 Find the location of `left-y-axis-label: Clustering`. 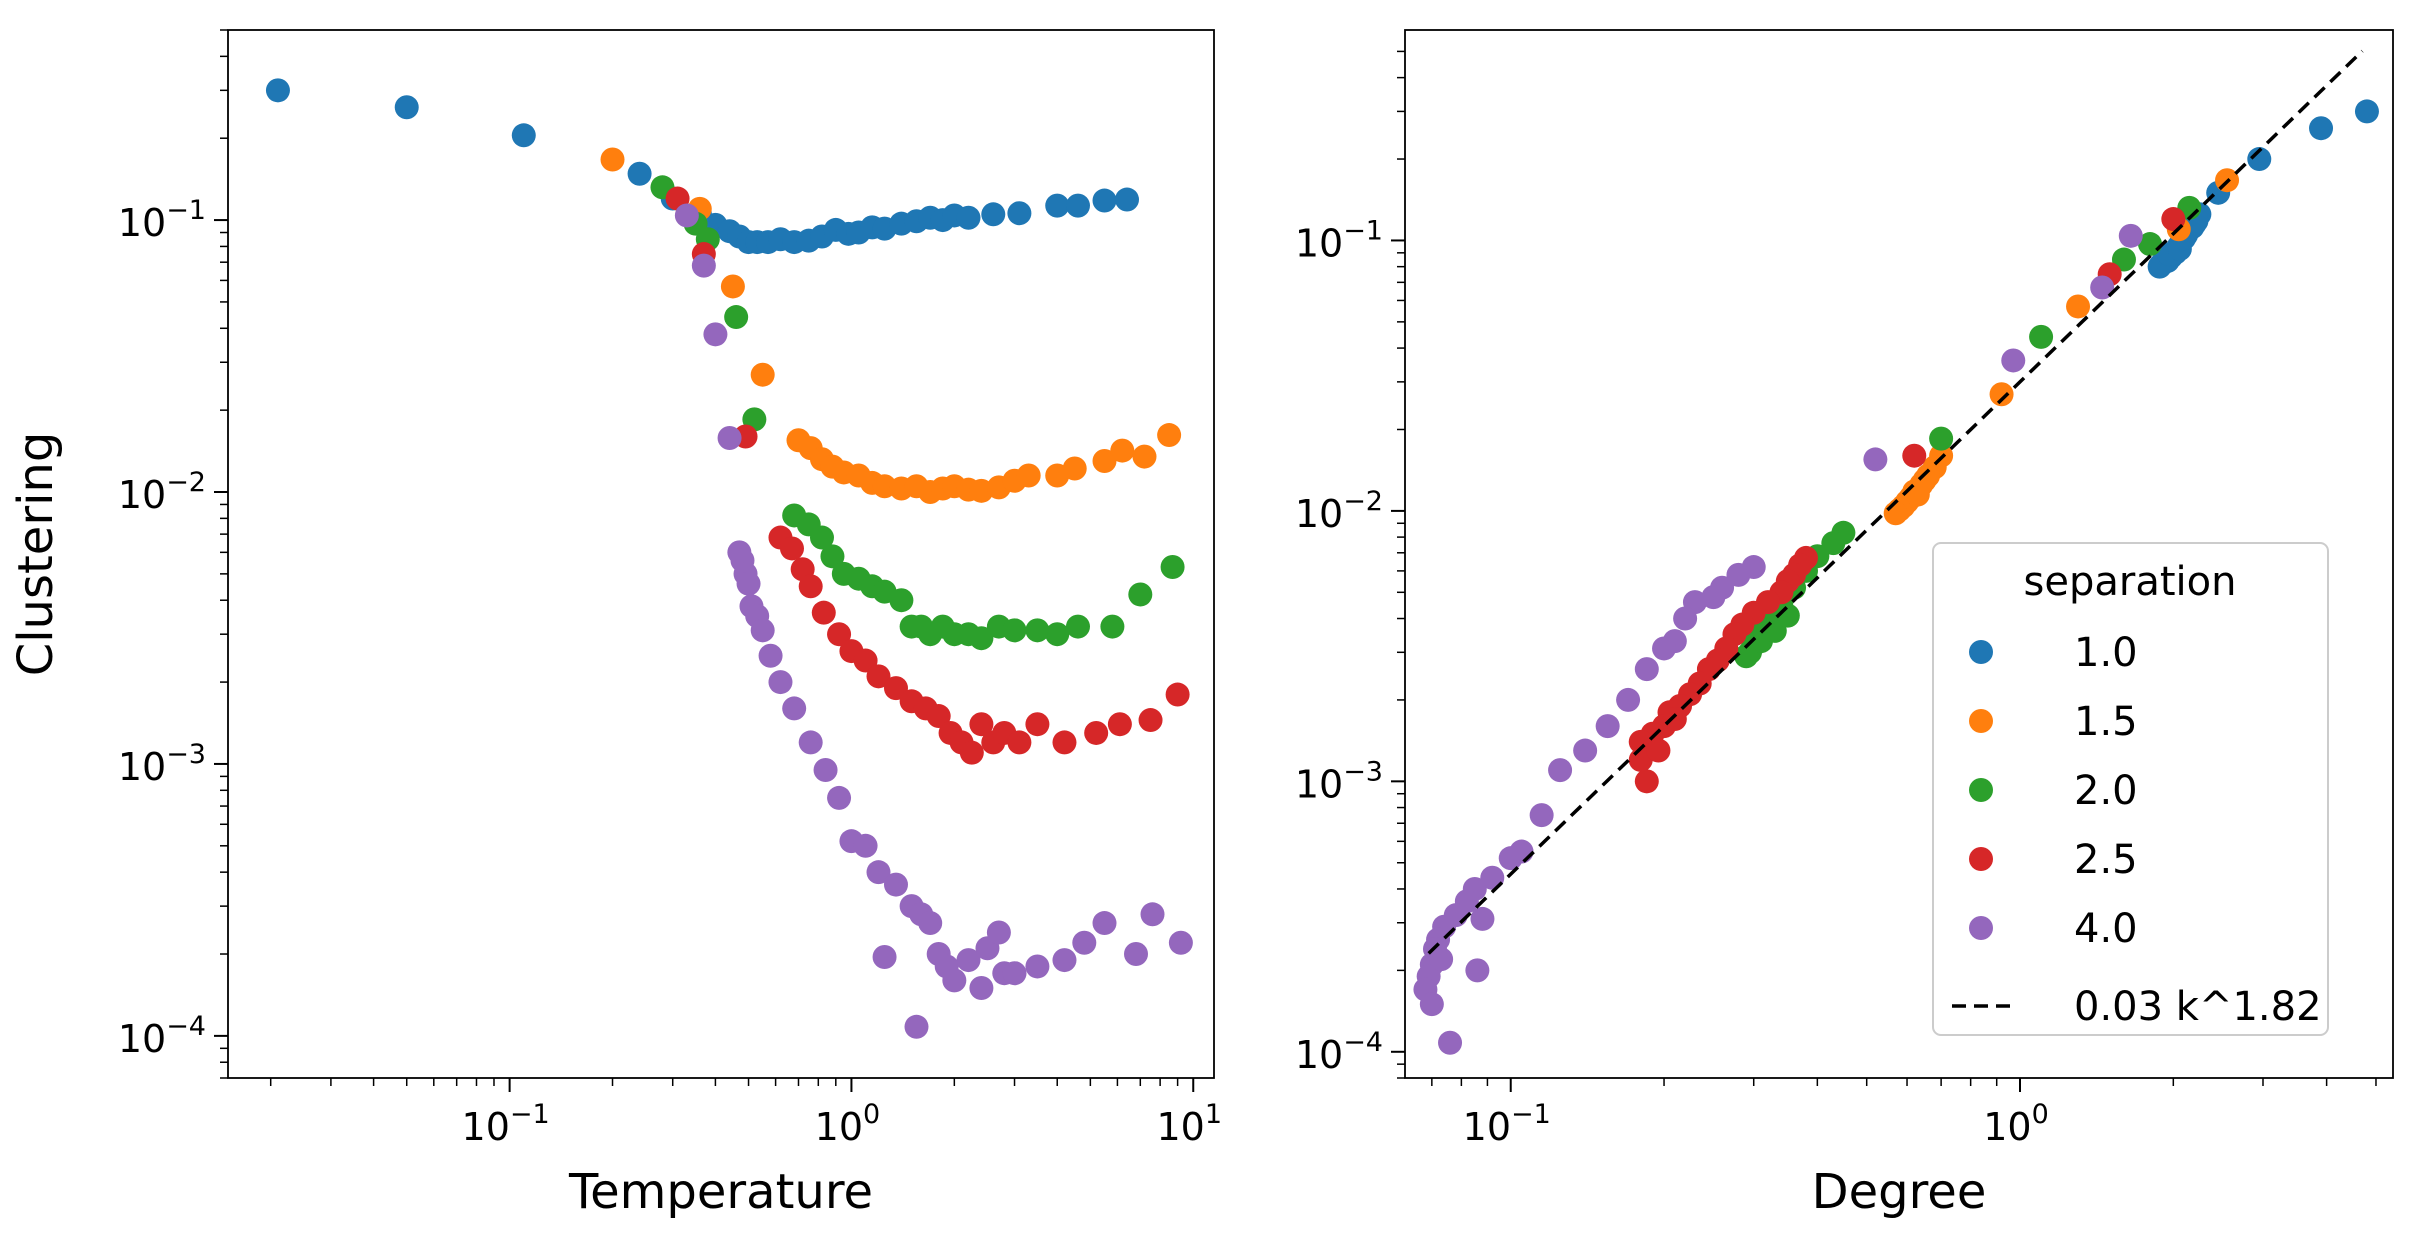

left-y-axis-label: Clustering is located at coordinates (36, 554).